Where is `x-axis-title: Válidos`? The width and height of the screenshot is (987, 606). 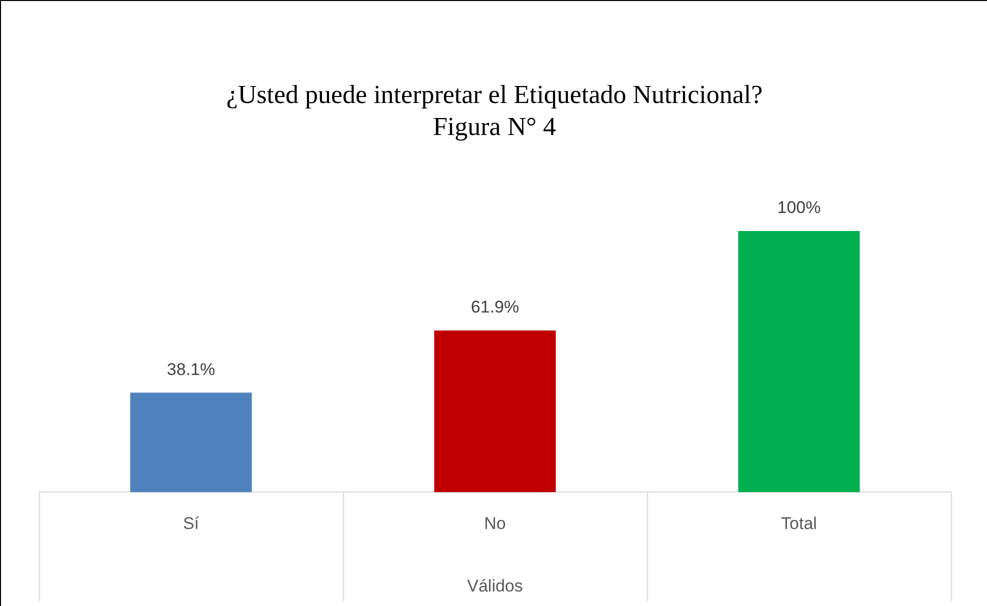
x-axis-title: Válidos is located at coordinates (495, 586).